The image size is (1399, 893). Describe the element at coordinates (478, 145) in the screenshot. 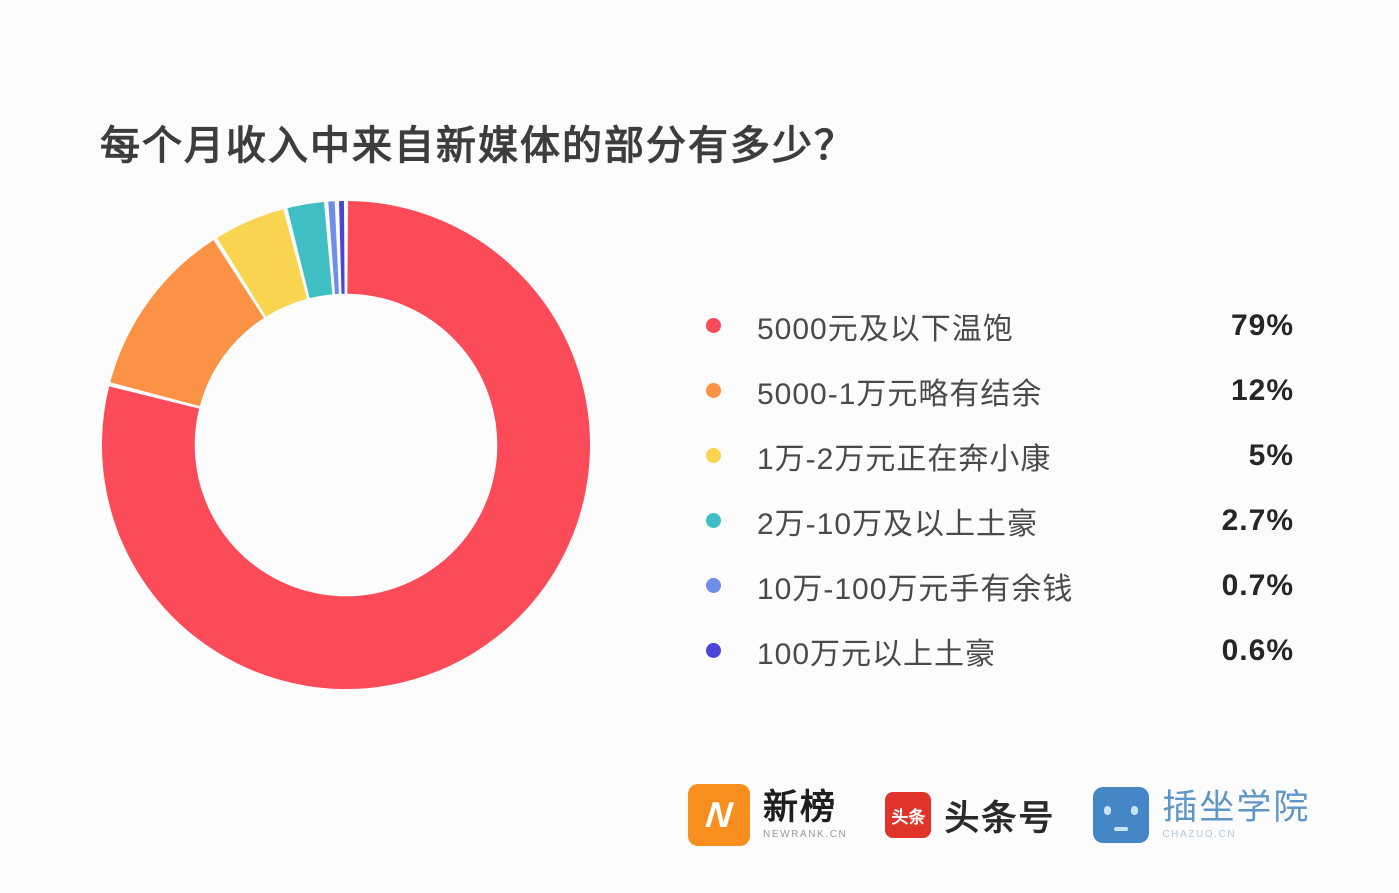

I see `page-title: 每个月收入中来自新媒体的部分有多少？` at that location.